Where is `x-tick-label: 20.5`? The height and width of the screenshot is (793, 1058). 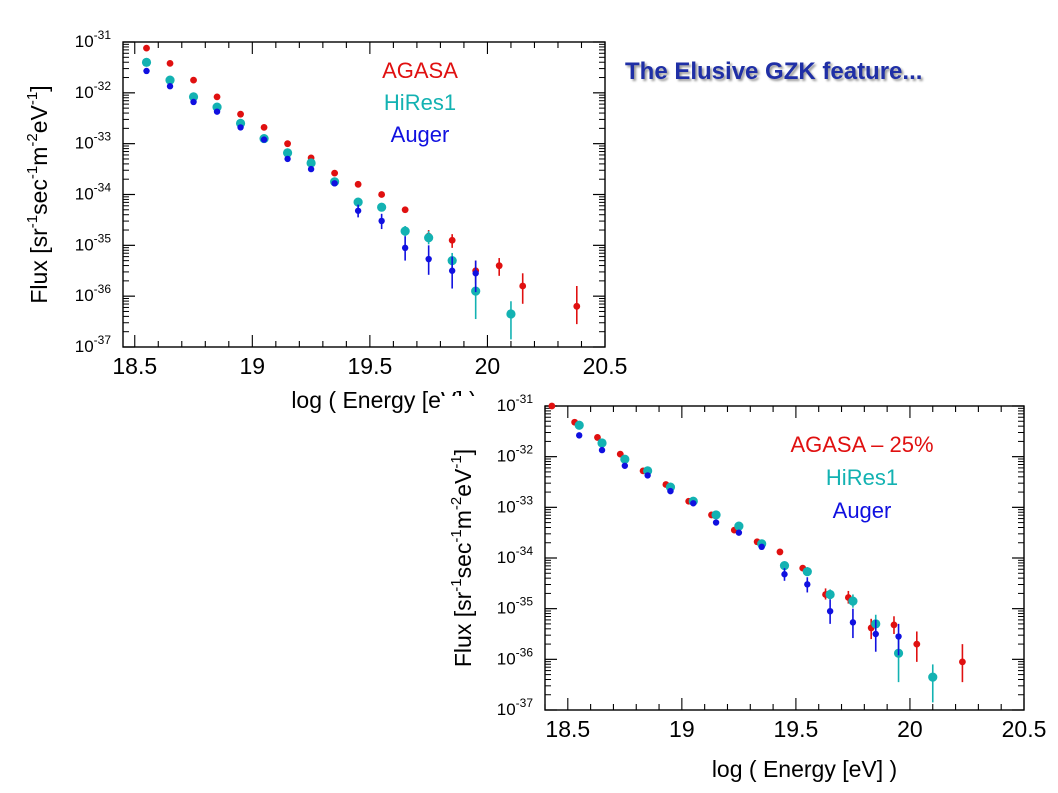 x-tick-label: 20.5 is located at coordinates (605, 366).